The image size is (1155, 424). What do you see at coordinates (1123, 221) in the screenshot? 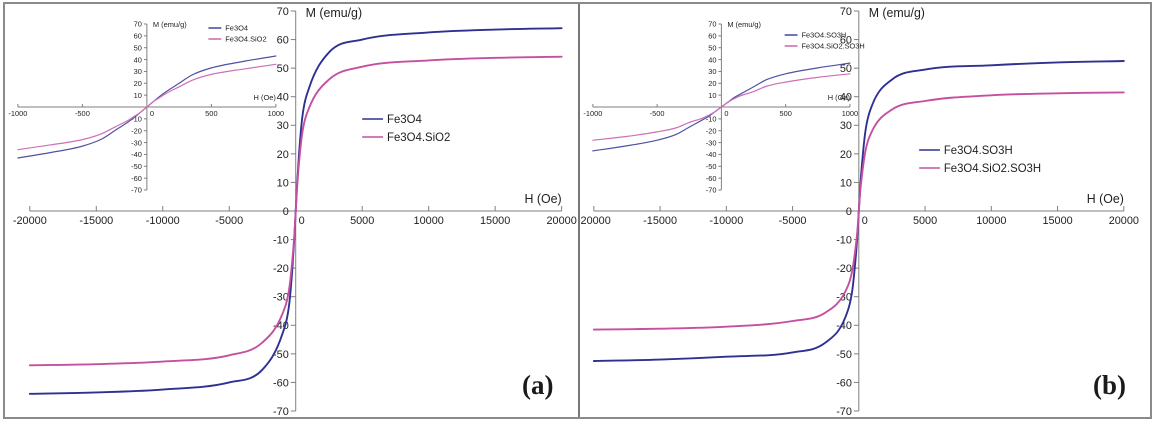
I see `x-tick-label: 20000` at bounding box center [1123, 221].